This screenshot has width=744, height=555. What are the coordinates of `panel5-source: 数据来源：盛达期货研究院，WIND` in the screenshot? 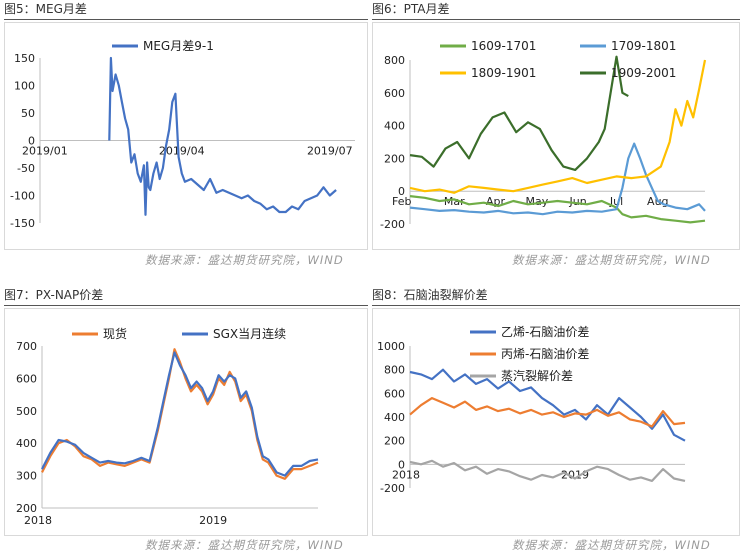 It's located at (244, 260).